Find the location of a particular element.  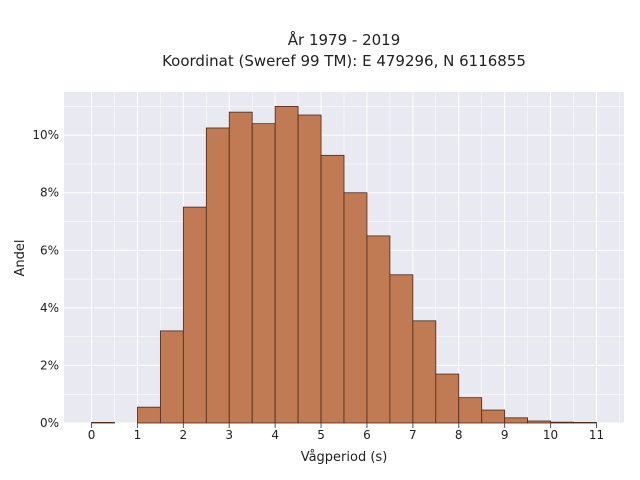

y-tick-label: 10% is located at coordinates (45, 135).